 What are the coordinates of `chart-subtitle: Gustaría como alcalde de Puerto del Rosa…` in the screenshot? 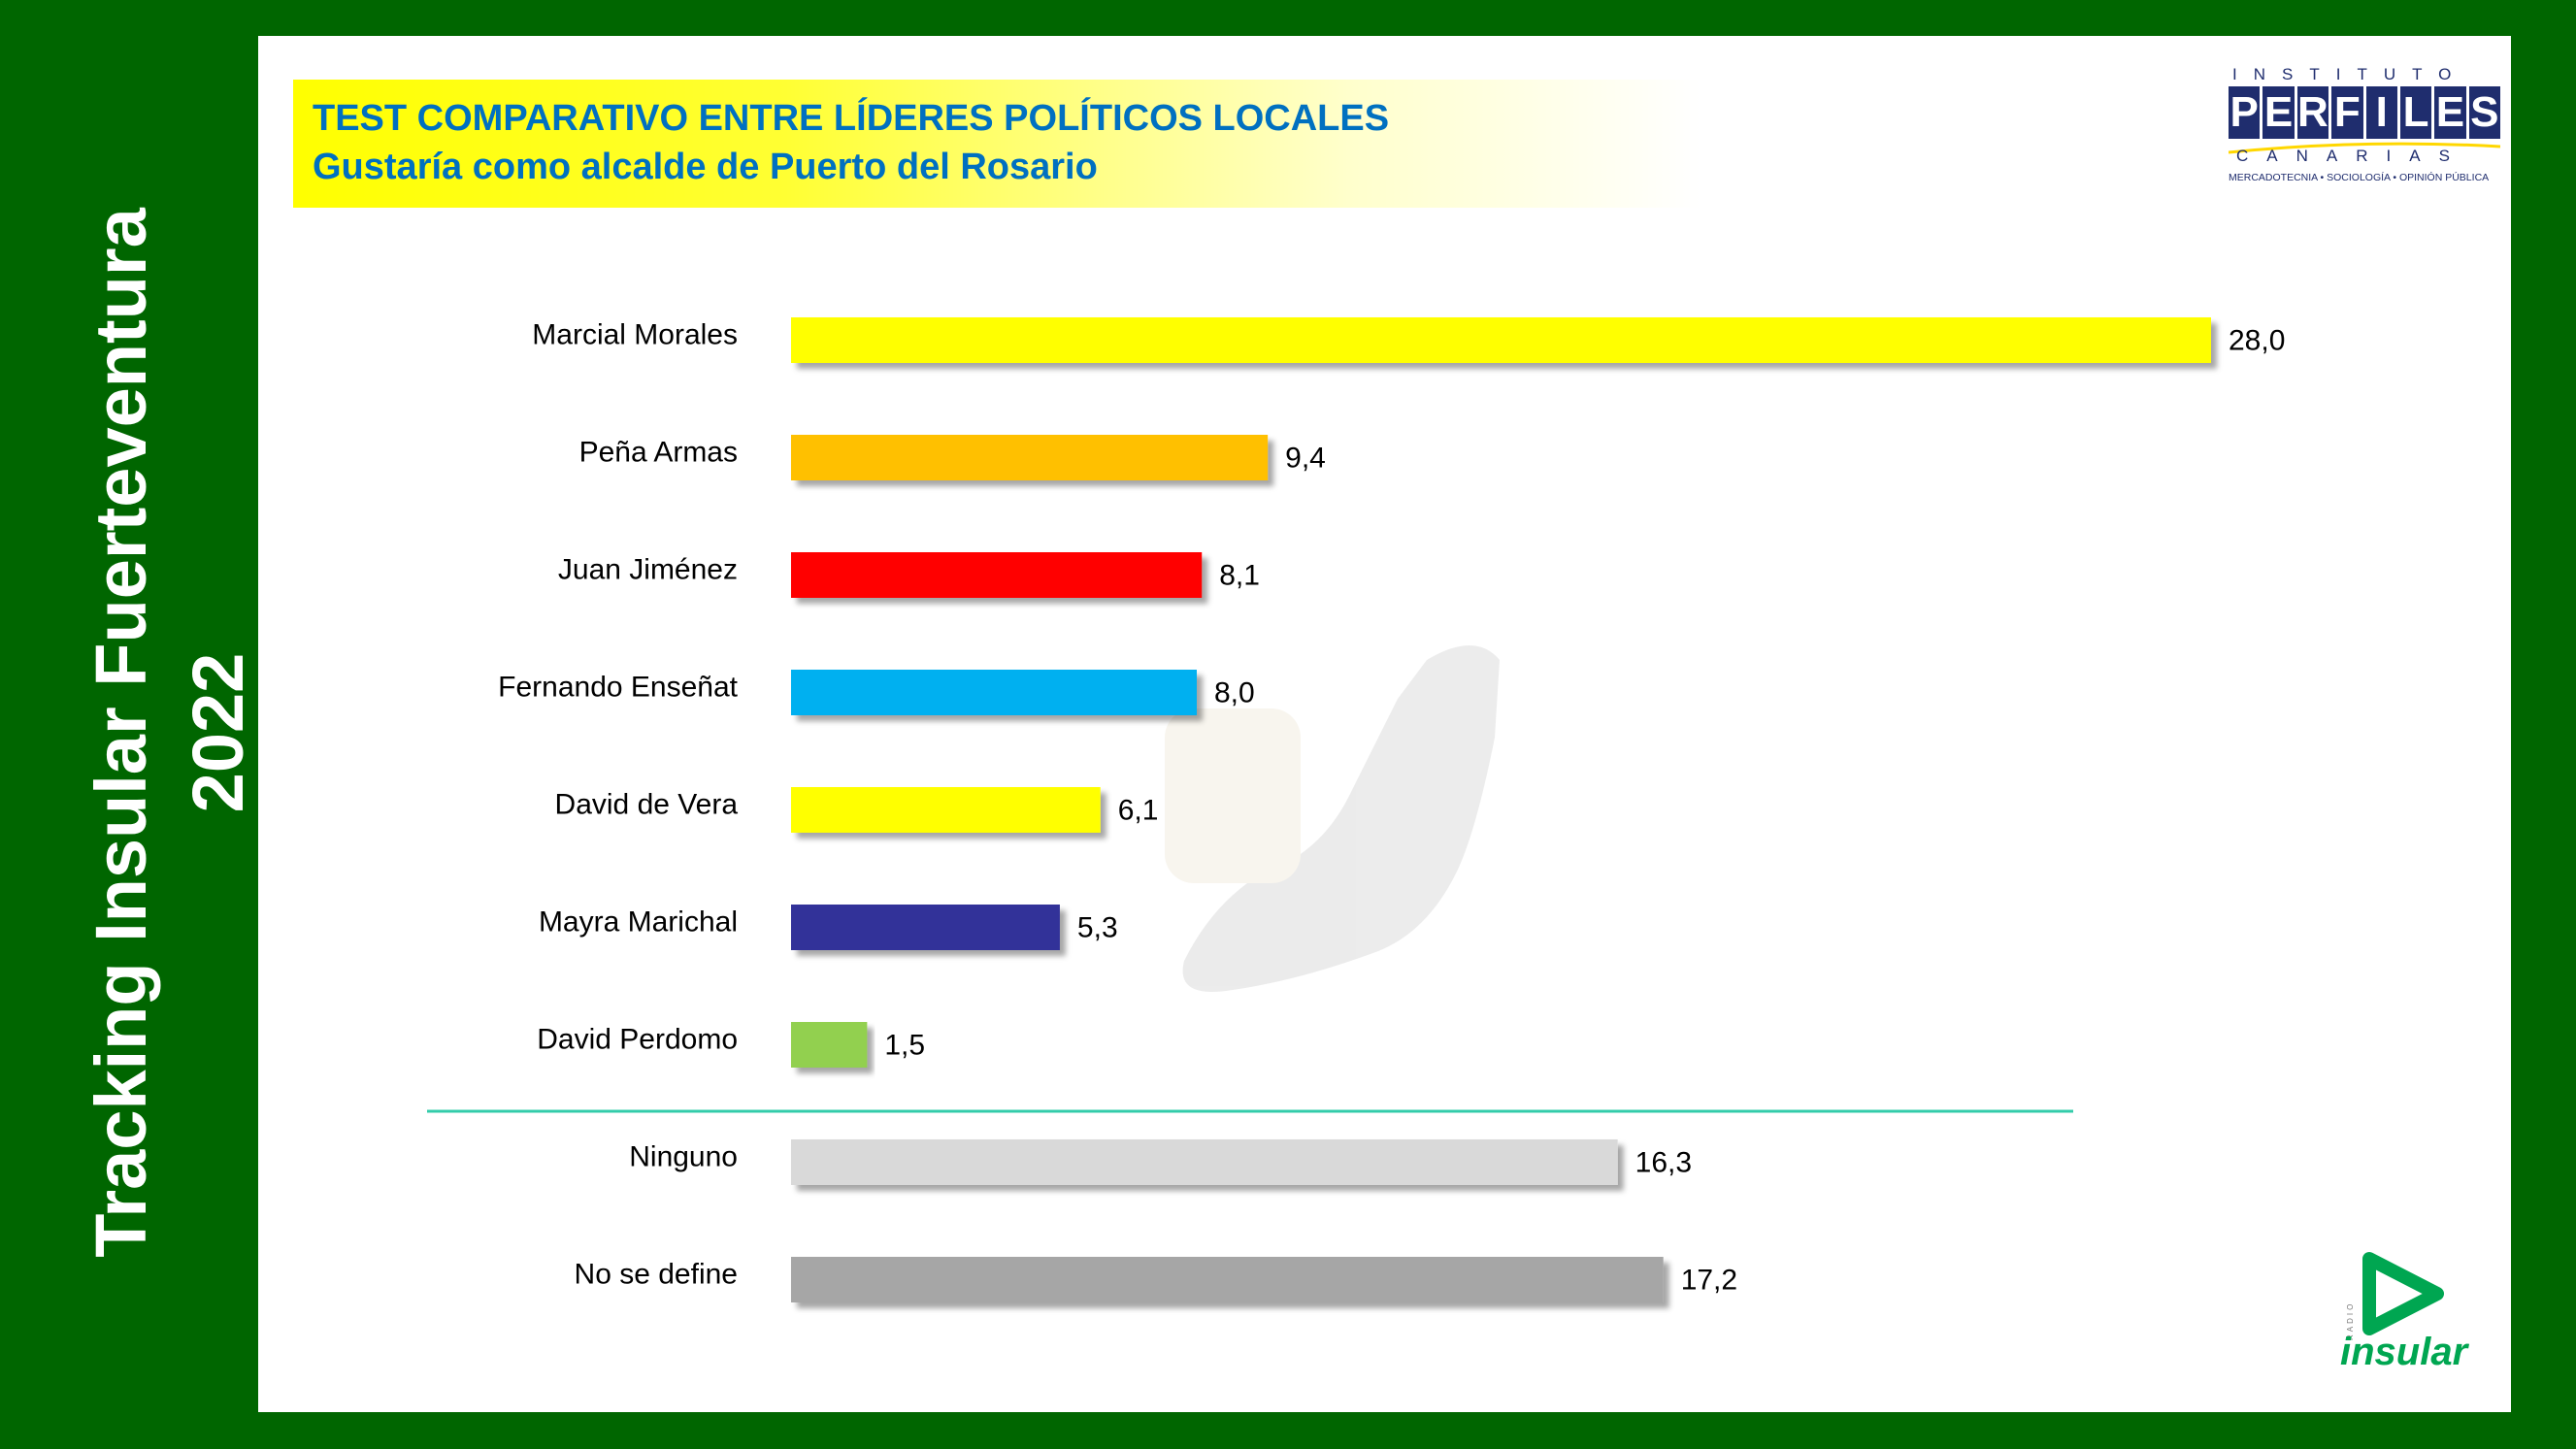 It's located at (705, 167).